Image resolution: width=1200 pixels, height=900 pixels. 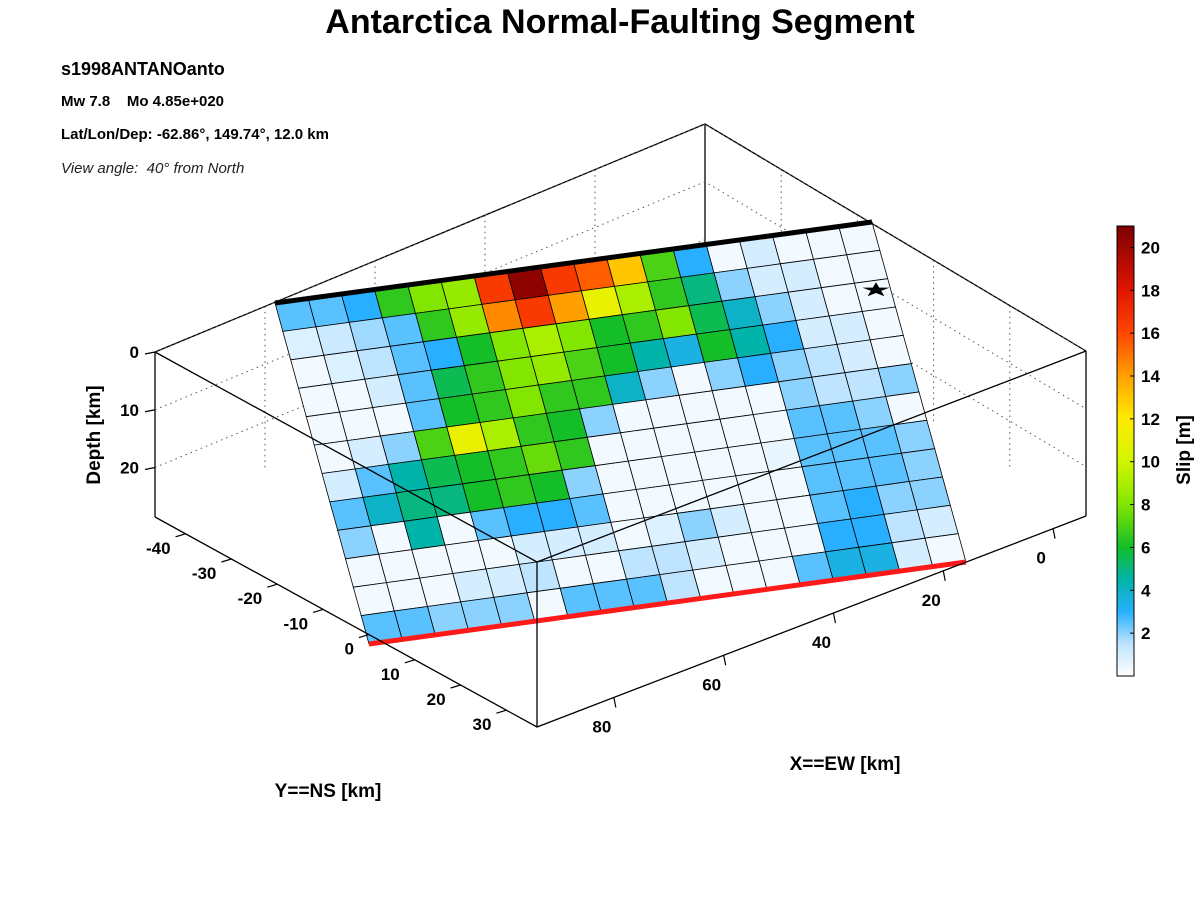 I want to click on y-tick-label: 10, so click(x=390, y=674).